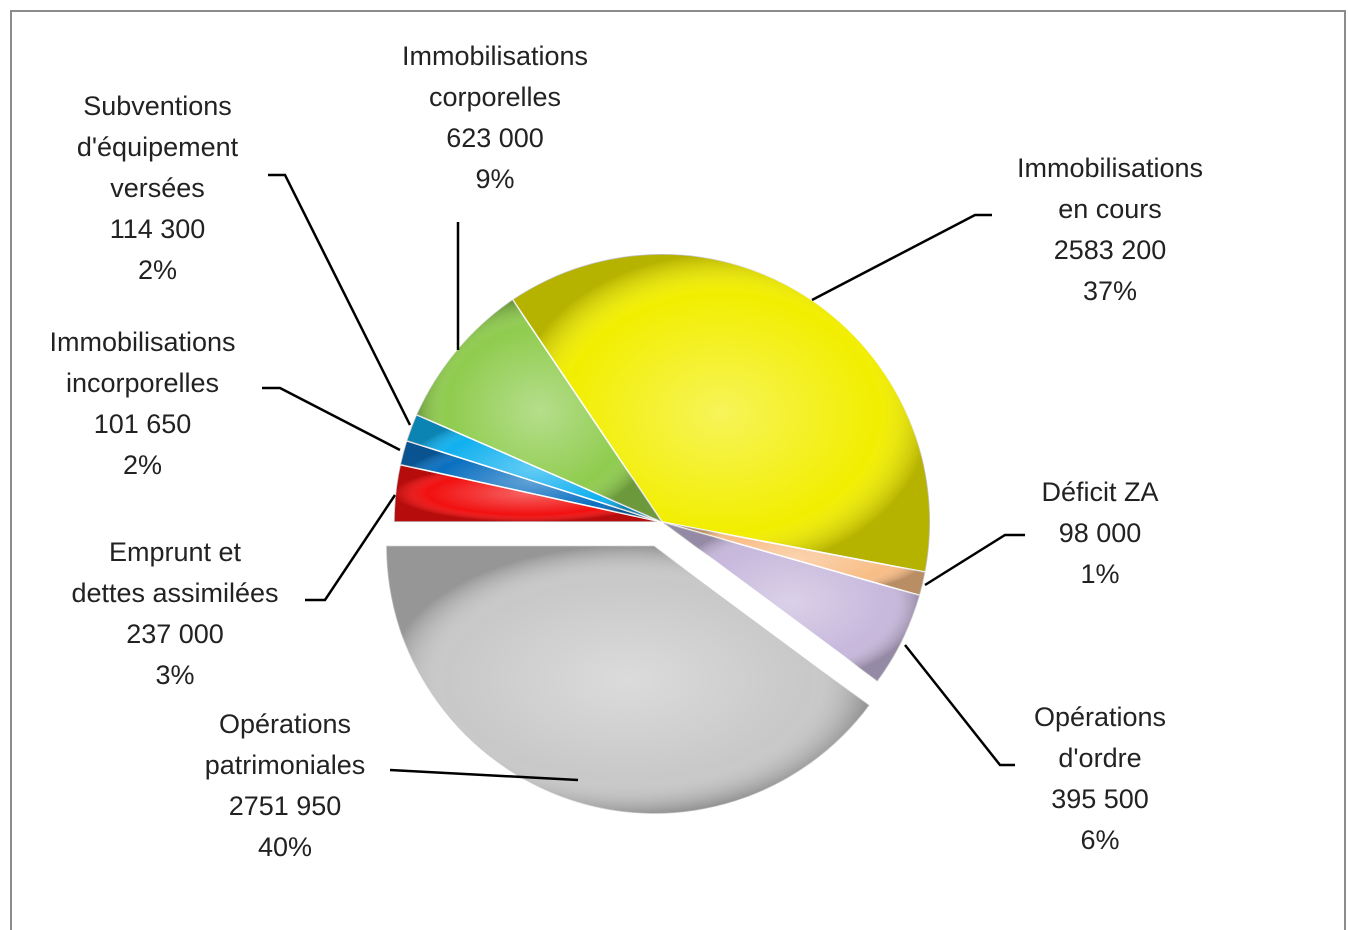 The image size is (1348, 930). I want to click on label-name: Immobilisations incorporelles, so click(142, 362).